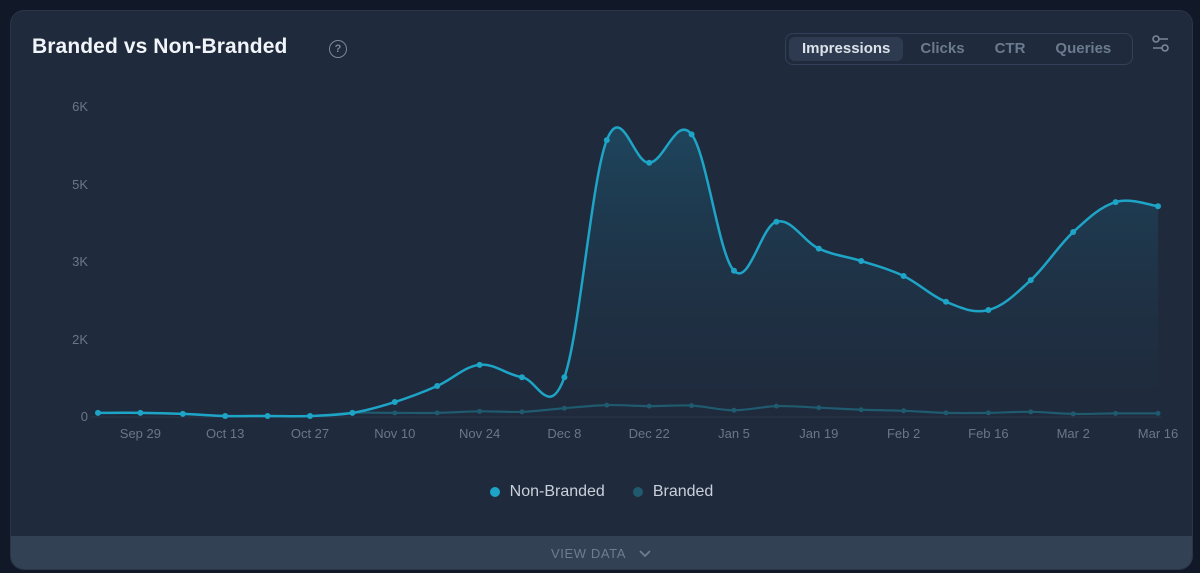 Image resolution: width=1200 pixels, height=573 pixels. I want to click on y-tick-label: 5K, so click(80, 184).